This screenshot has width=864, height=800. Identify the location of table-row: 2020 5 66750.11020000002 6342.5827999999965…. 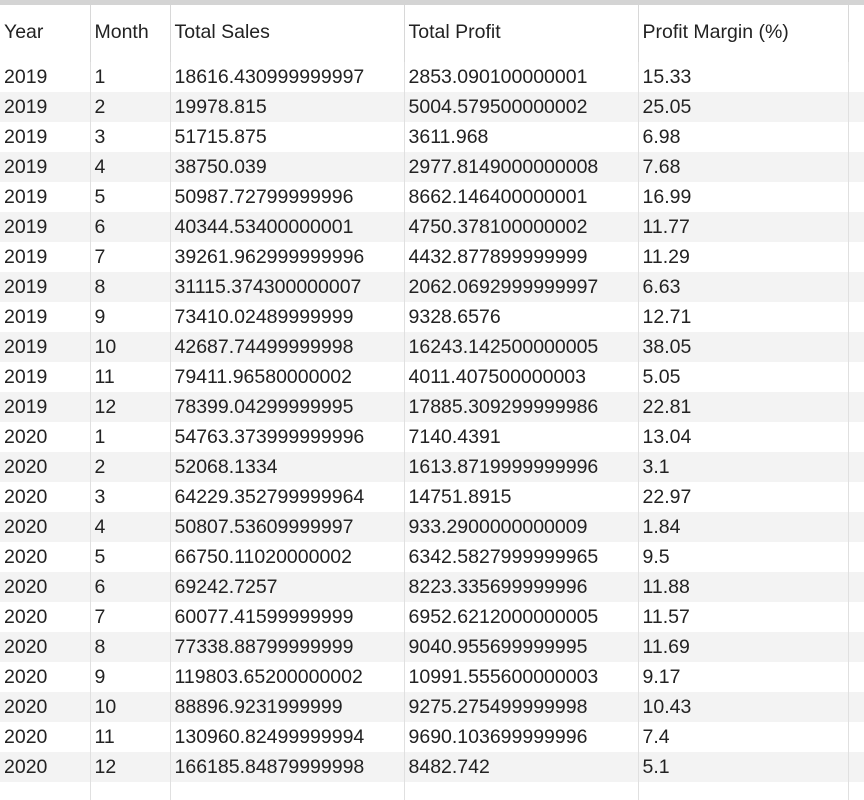
(432, 557).